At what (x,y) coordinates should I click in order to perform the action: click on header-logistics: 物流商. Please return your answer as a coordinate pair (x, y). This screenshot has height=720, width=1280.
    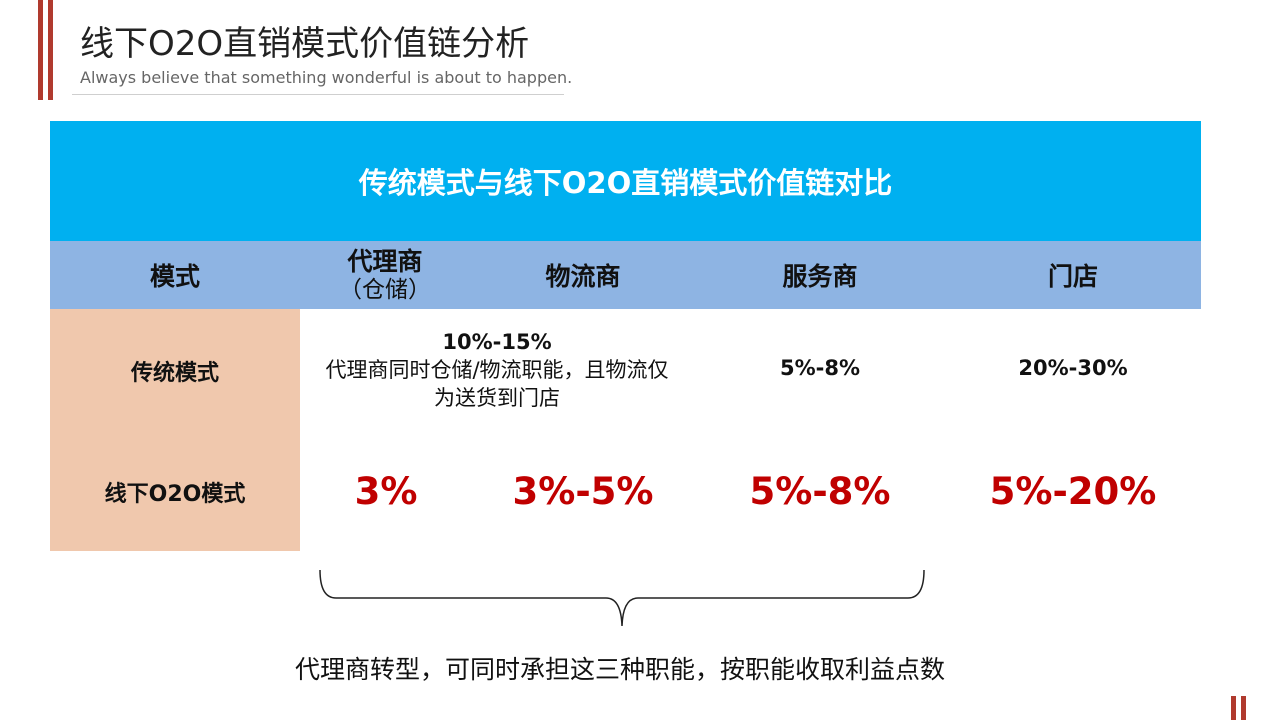
    Looking at the image, I should click on (583, 275).